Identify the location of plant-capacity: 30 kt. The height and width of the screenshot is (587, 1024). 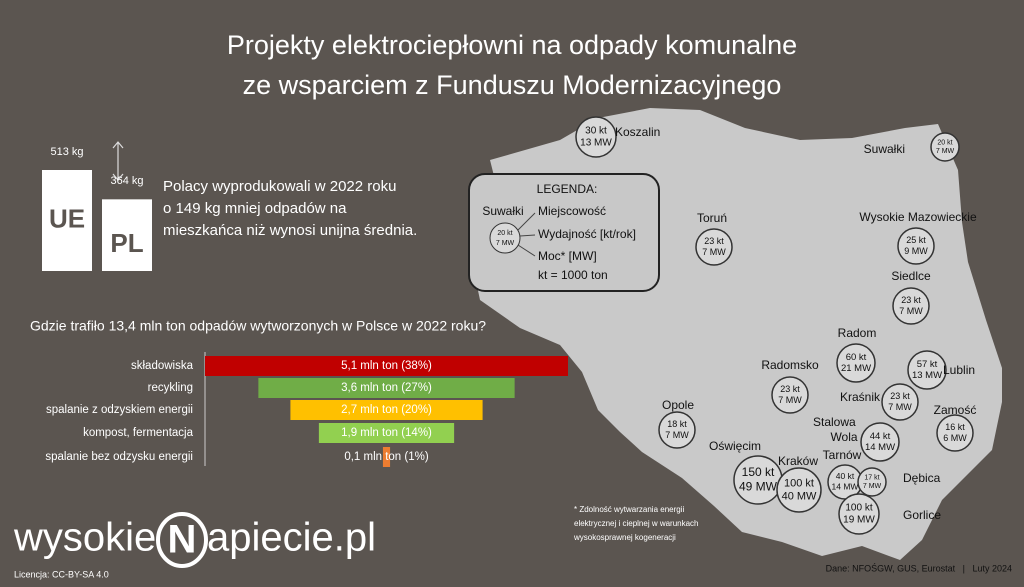
(596, 131).